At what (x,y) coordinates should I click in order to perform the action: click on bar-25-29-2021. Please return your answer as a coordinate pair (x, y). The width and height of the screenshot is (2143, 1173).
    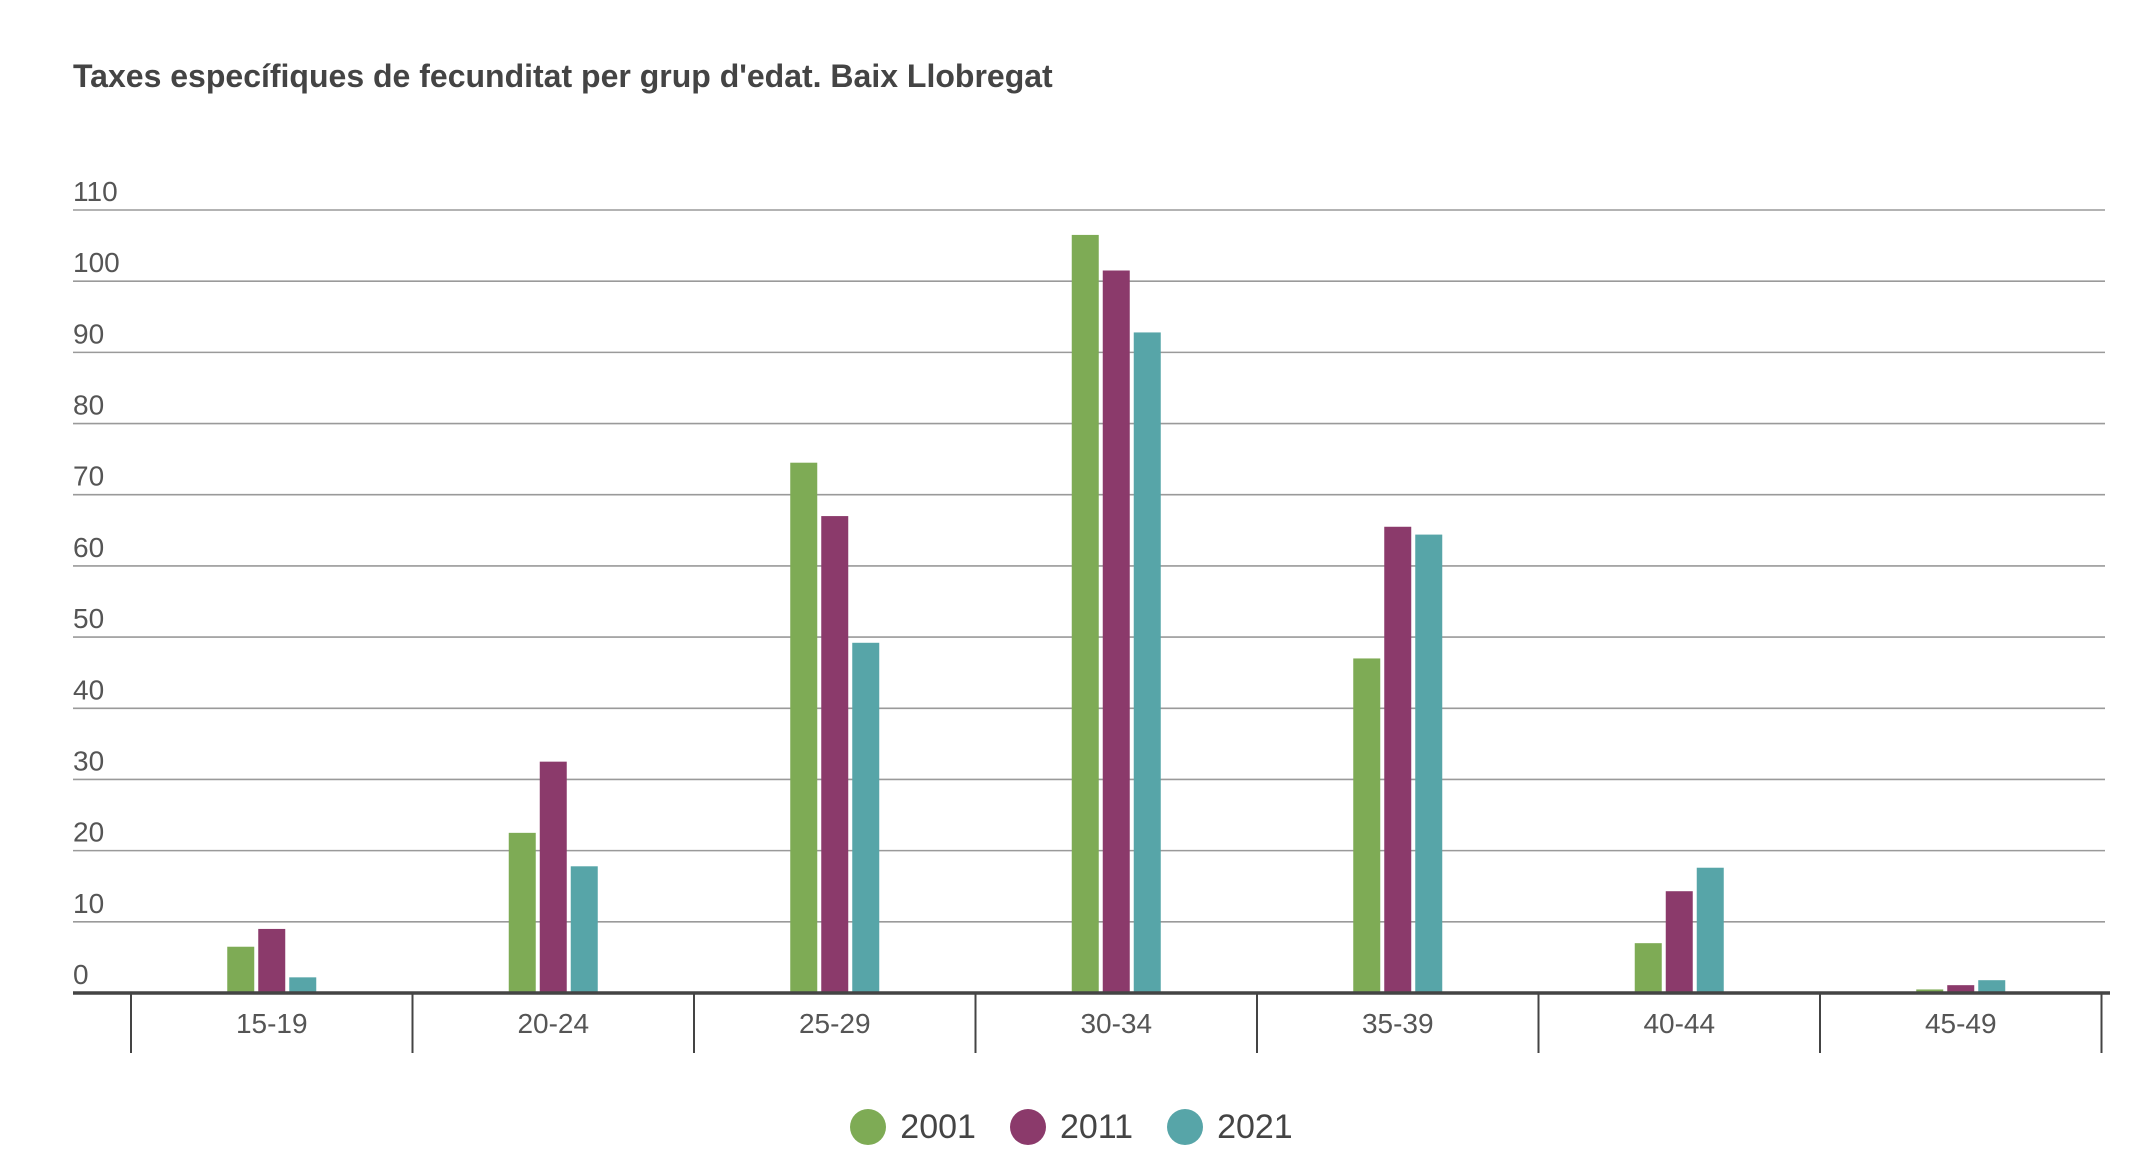
    Looking at the image, I should click on (866, 817).